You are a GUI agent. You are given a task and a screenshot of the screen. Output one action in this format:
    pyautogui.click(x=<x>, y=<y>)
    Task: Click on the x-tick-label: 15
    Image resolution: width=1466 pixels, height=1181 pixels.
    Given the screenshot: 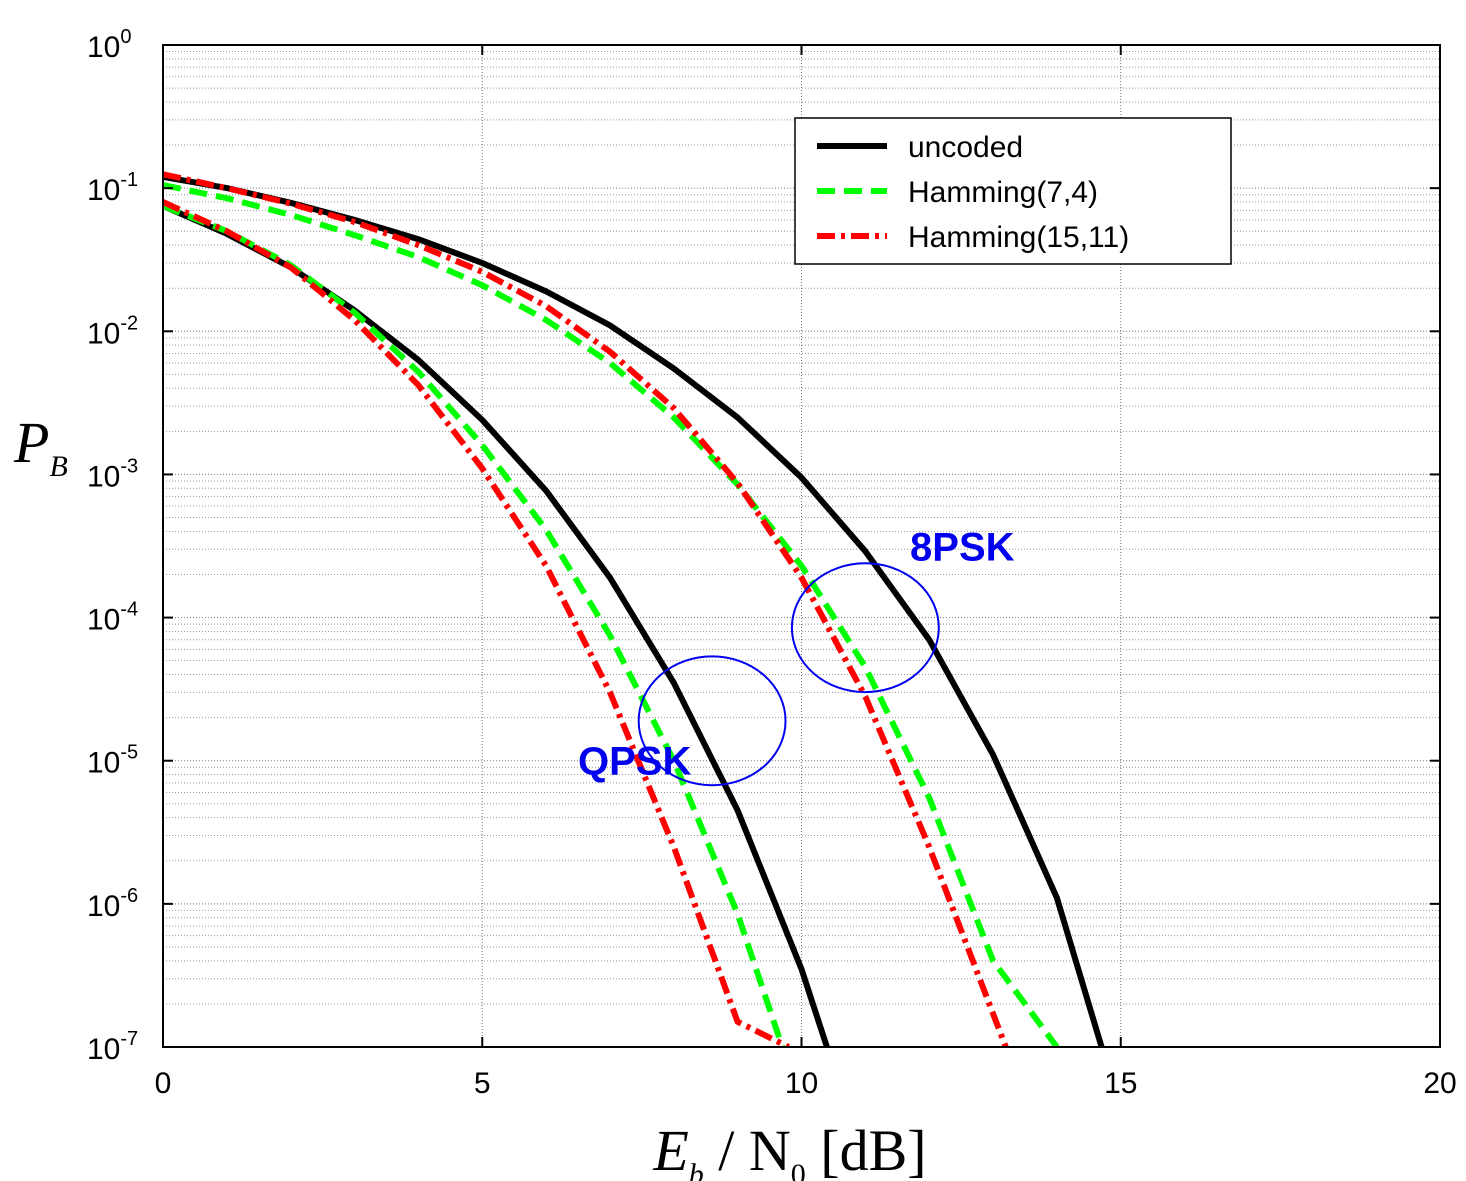 What is the action you would take?
    pyautogui.click(x=1120, y=1083)
    